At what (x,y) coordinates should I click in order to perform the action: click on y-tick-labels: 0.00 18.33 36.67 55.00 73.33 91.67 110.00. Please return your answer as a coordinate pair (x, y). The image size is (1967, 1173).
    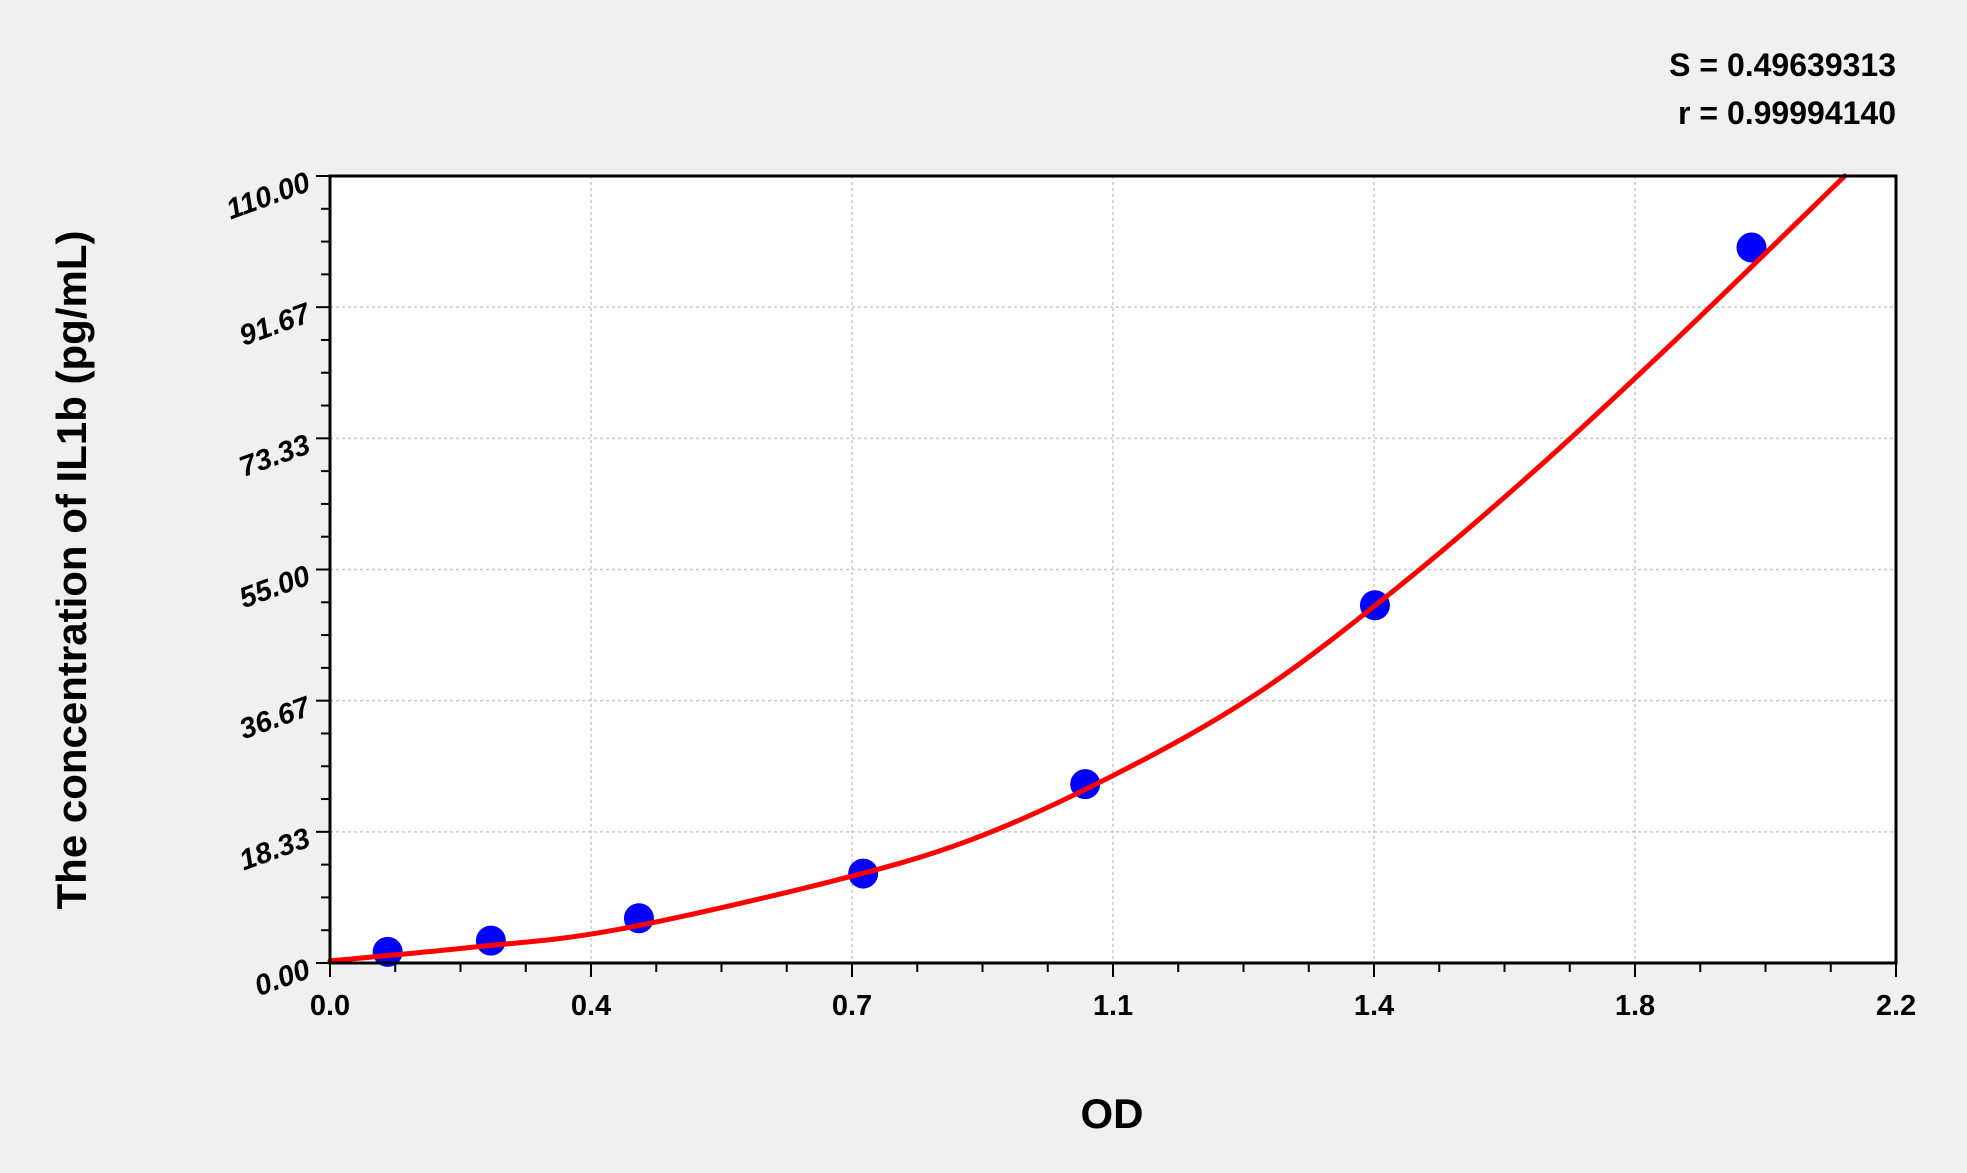
    Looking at the image, I should click on (269, 585).